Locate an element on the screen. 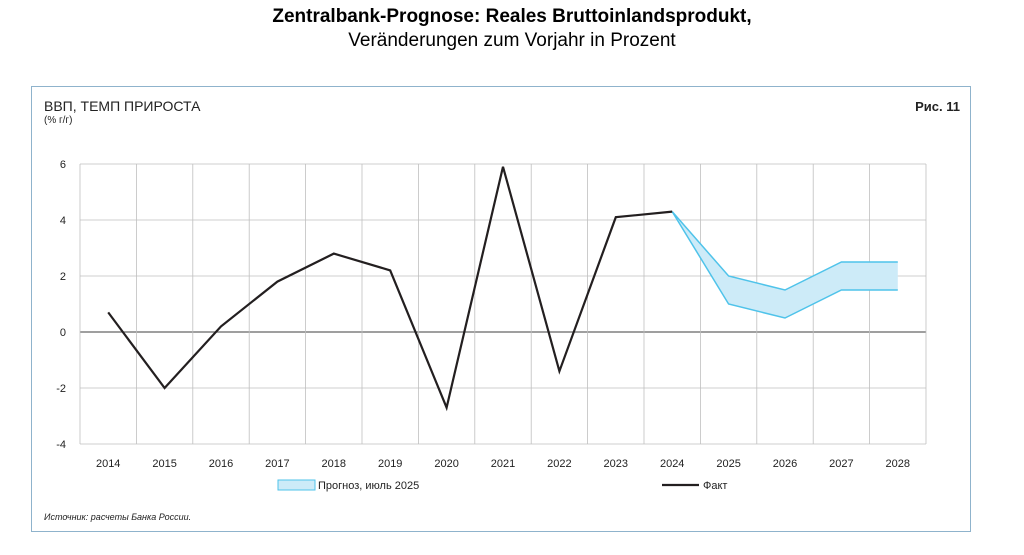 Image resolution: width=1024 pixels, height=555 pixels. x-tick-label: 2018 is located at coordinates (334, 464).